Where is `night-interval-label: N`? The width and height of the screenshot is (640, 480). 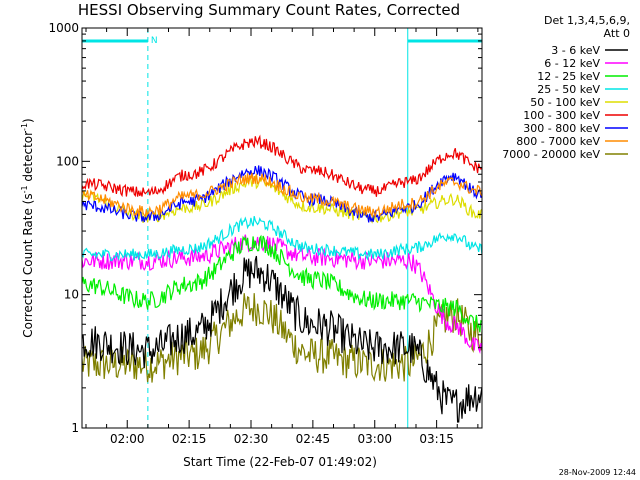
night-interval-label: N is located at coordinates (154, 41).